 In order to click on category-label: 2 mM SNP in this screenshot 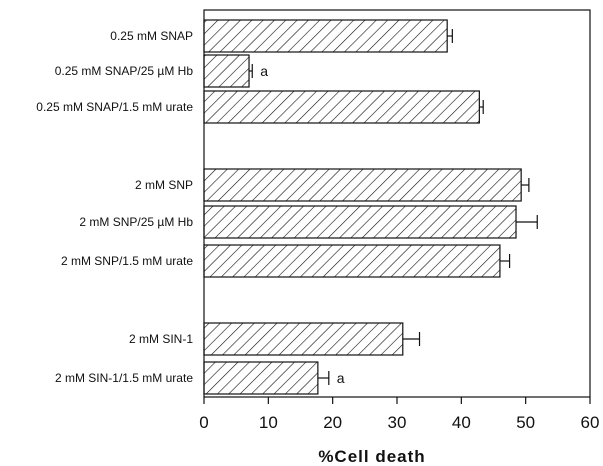, I will do `click(164, 185)`.